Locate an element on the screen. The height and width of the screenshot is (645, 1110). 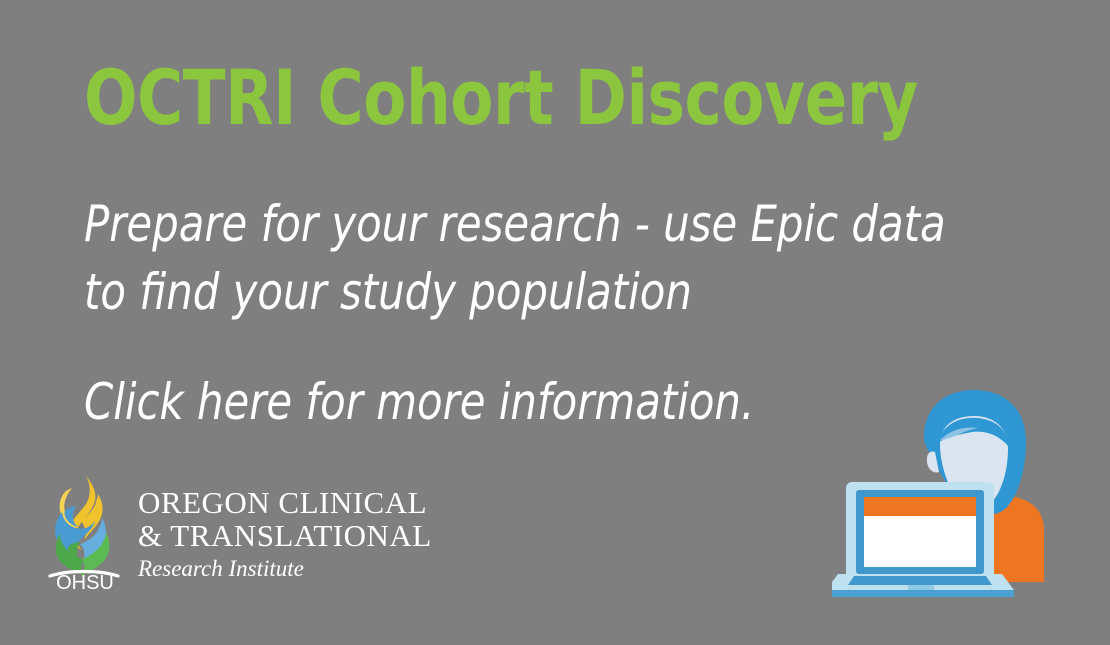
page-title: OCTRI Cohort Discovery is located at coordinates (501, 97).